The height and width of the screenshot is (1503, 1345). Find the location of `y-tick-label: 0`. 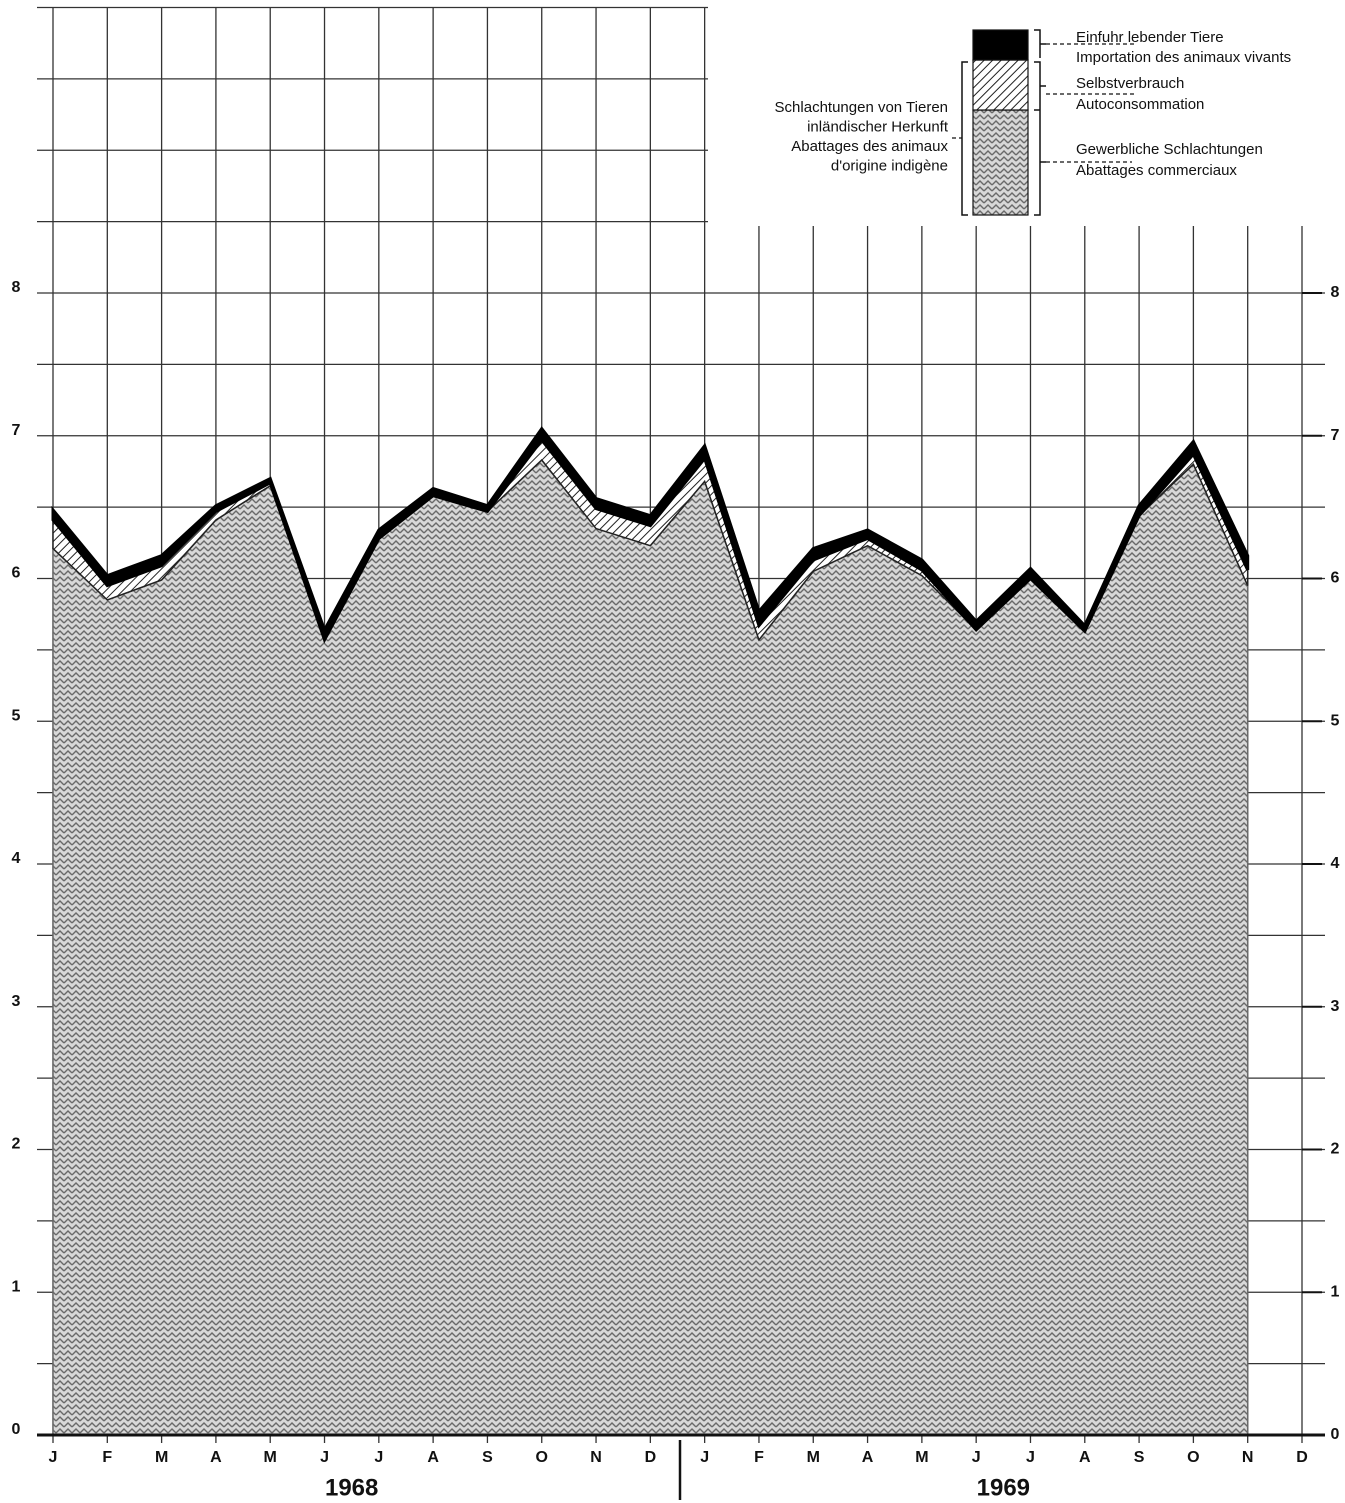

y-tick-label: 0 is located at coordinates (16, 1429).